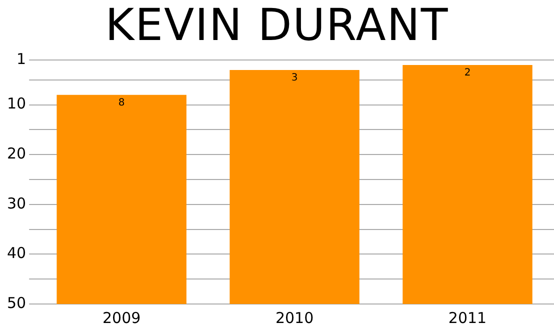  What do you see at coordinates (16, 103) in the screenshot?
I see `y-tick-label: 10` at bounding box center [16, 103].